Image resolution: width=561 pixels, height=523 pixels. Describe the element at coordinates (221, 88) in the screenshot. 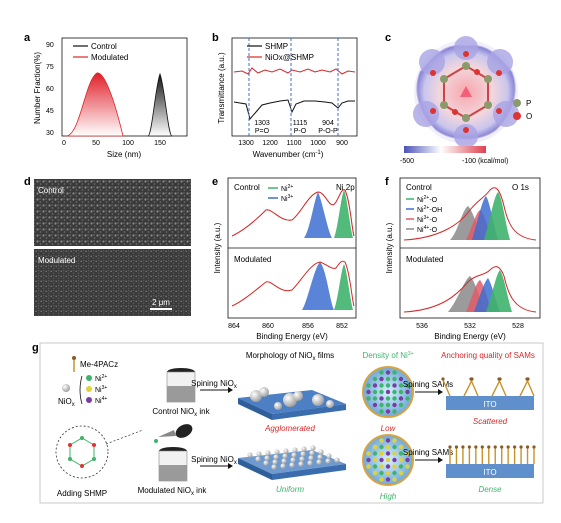

I see `b-ylabel: Transmittance (a.u.)` at that location.